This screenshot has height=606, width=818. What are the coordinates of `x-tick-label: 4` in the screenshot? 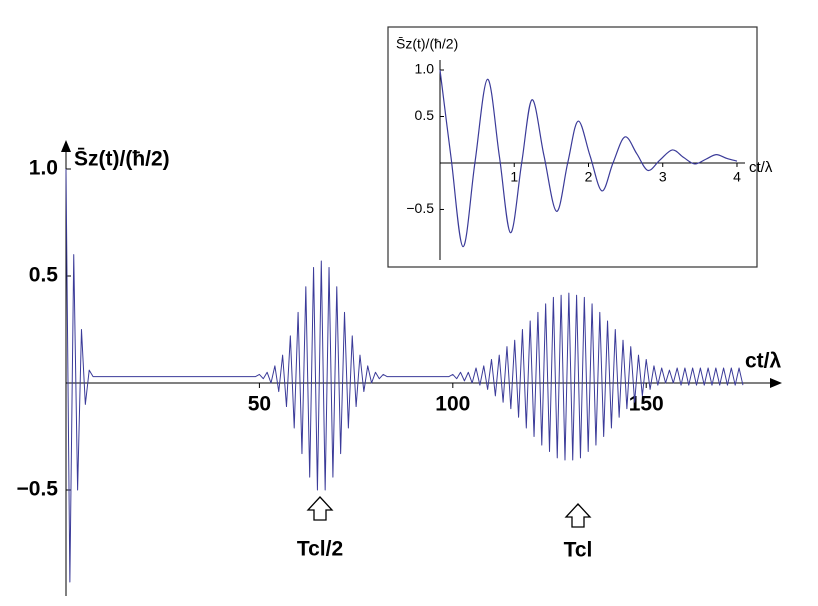 It's located at (737, 177).